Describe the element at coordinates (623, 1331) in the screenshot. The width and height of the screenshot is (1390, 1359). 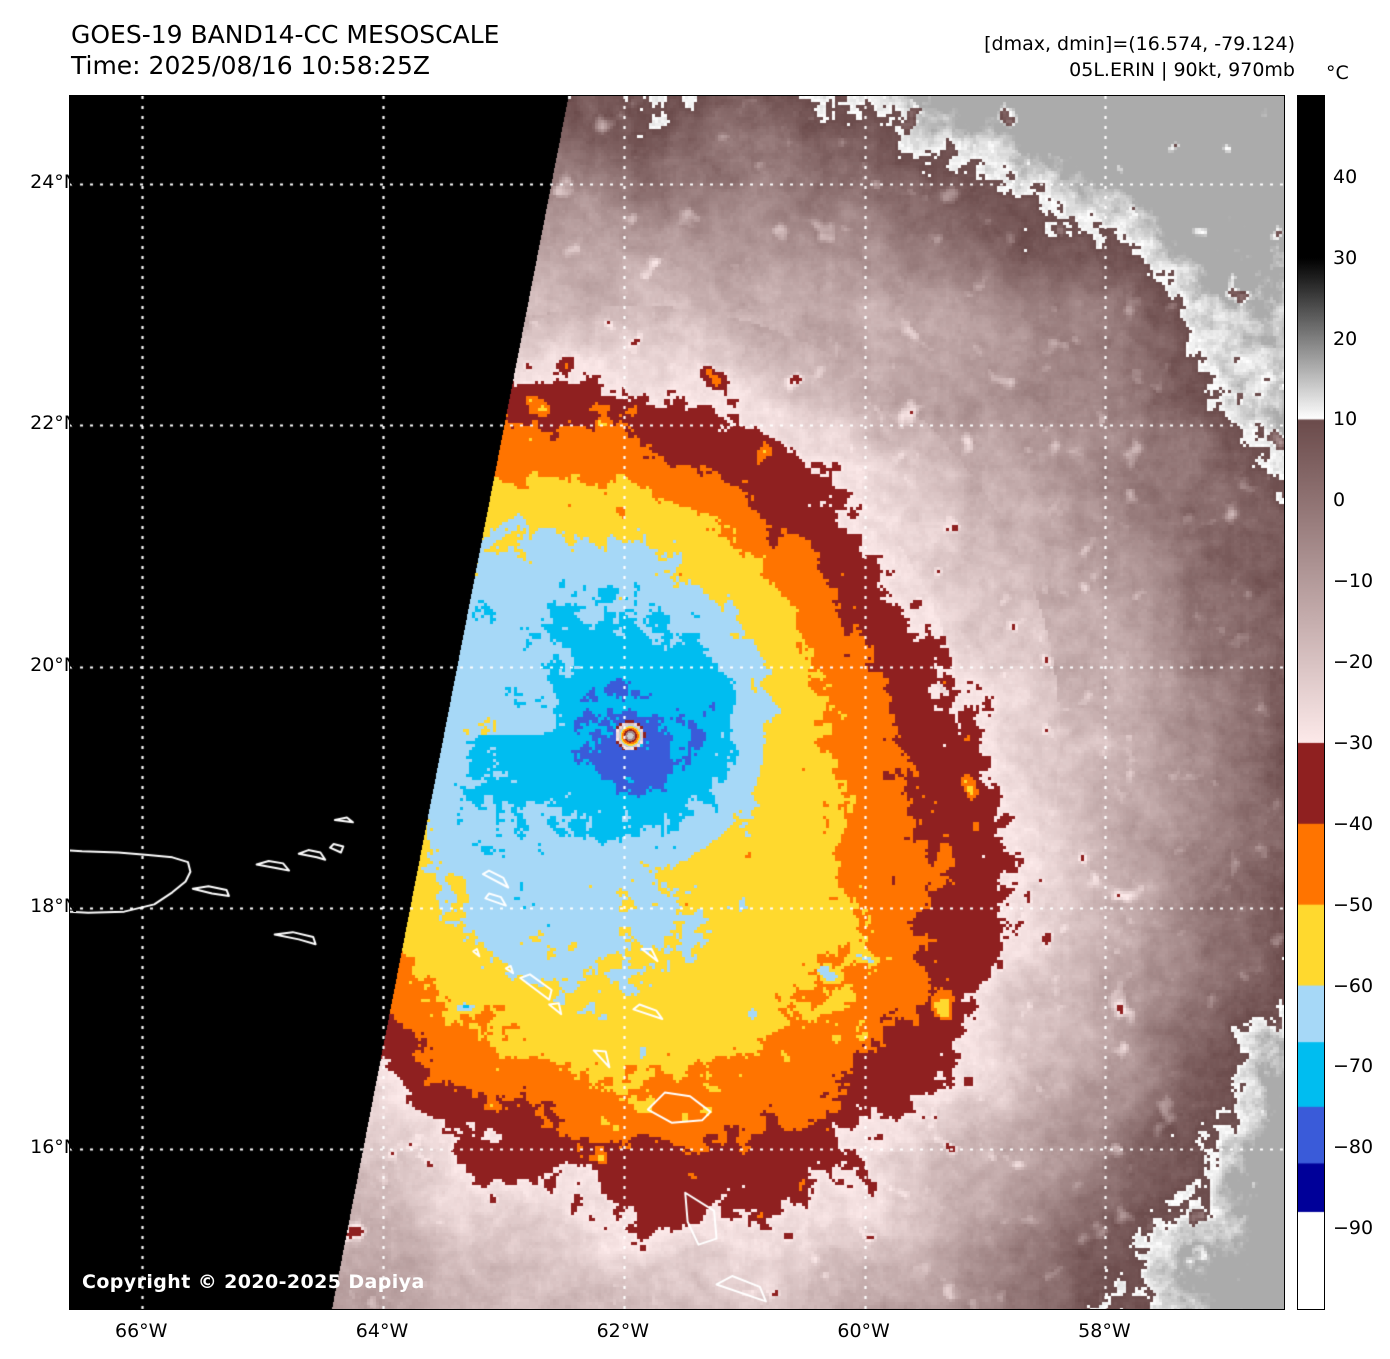
I see `x-axis-tick-label: 62°W` at that location.